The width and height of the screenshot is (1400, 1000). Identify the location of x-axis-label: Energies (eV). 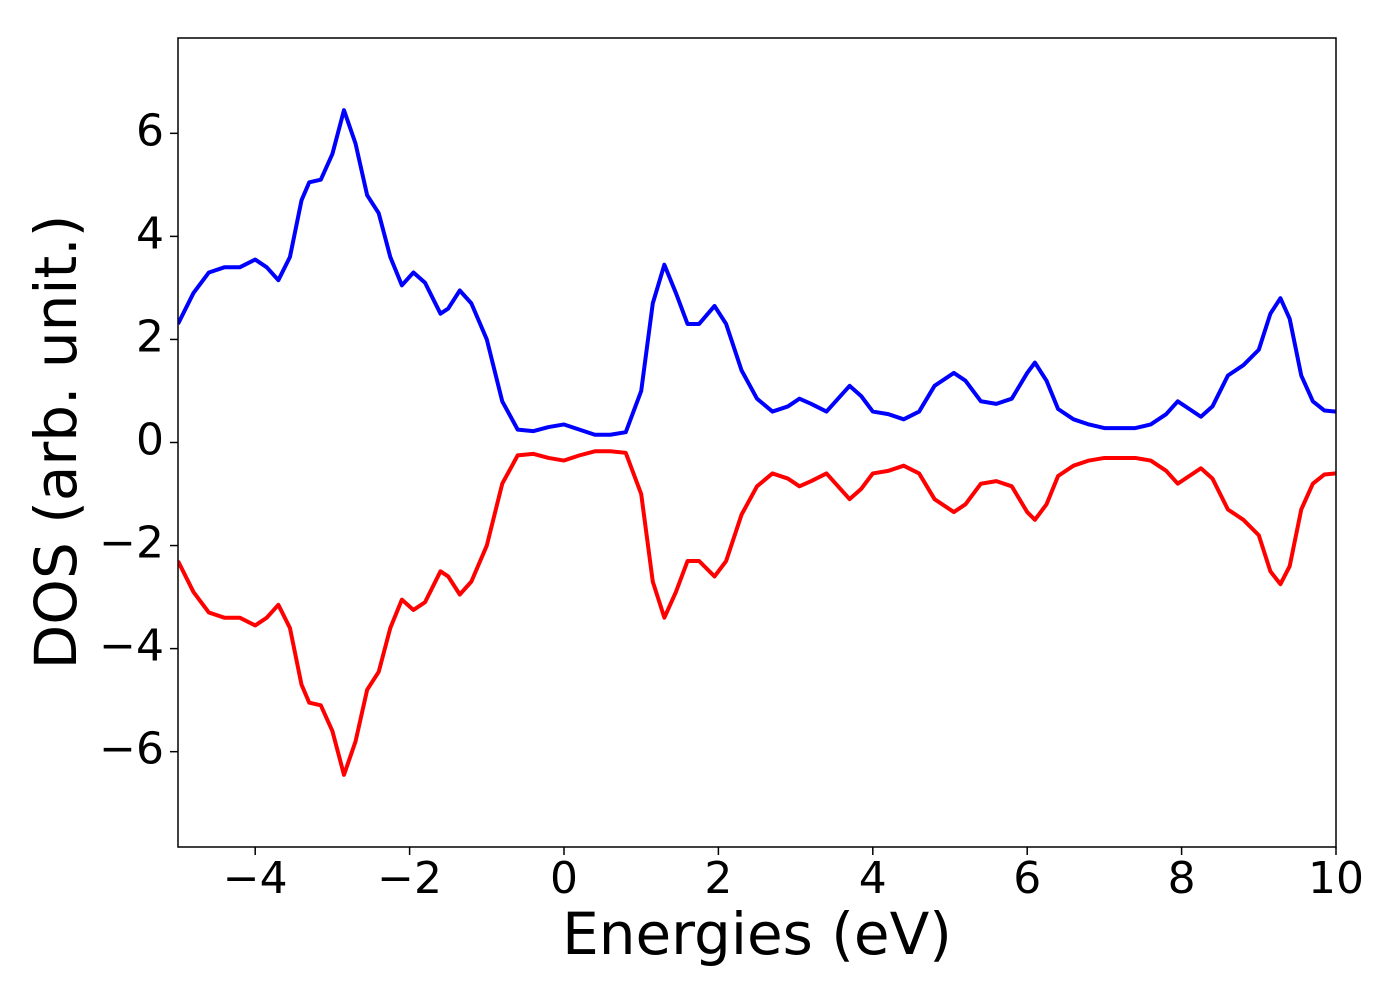
(757, 934).